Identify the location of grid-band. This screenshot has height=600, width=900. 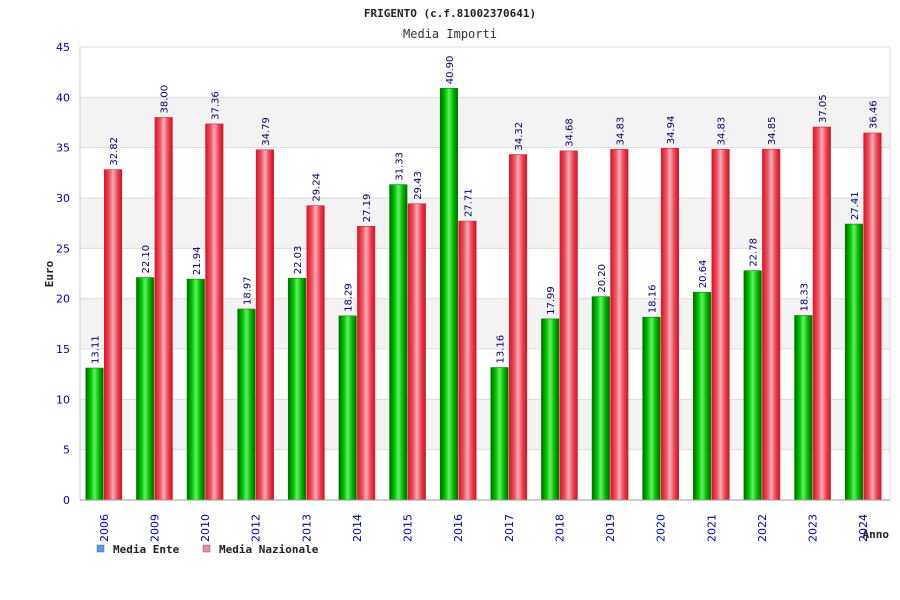
(485, 72).